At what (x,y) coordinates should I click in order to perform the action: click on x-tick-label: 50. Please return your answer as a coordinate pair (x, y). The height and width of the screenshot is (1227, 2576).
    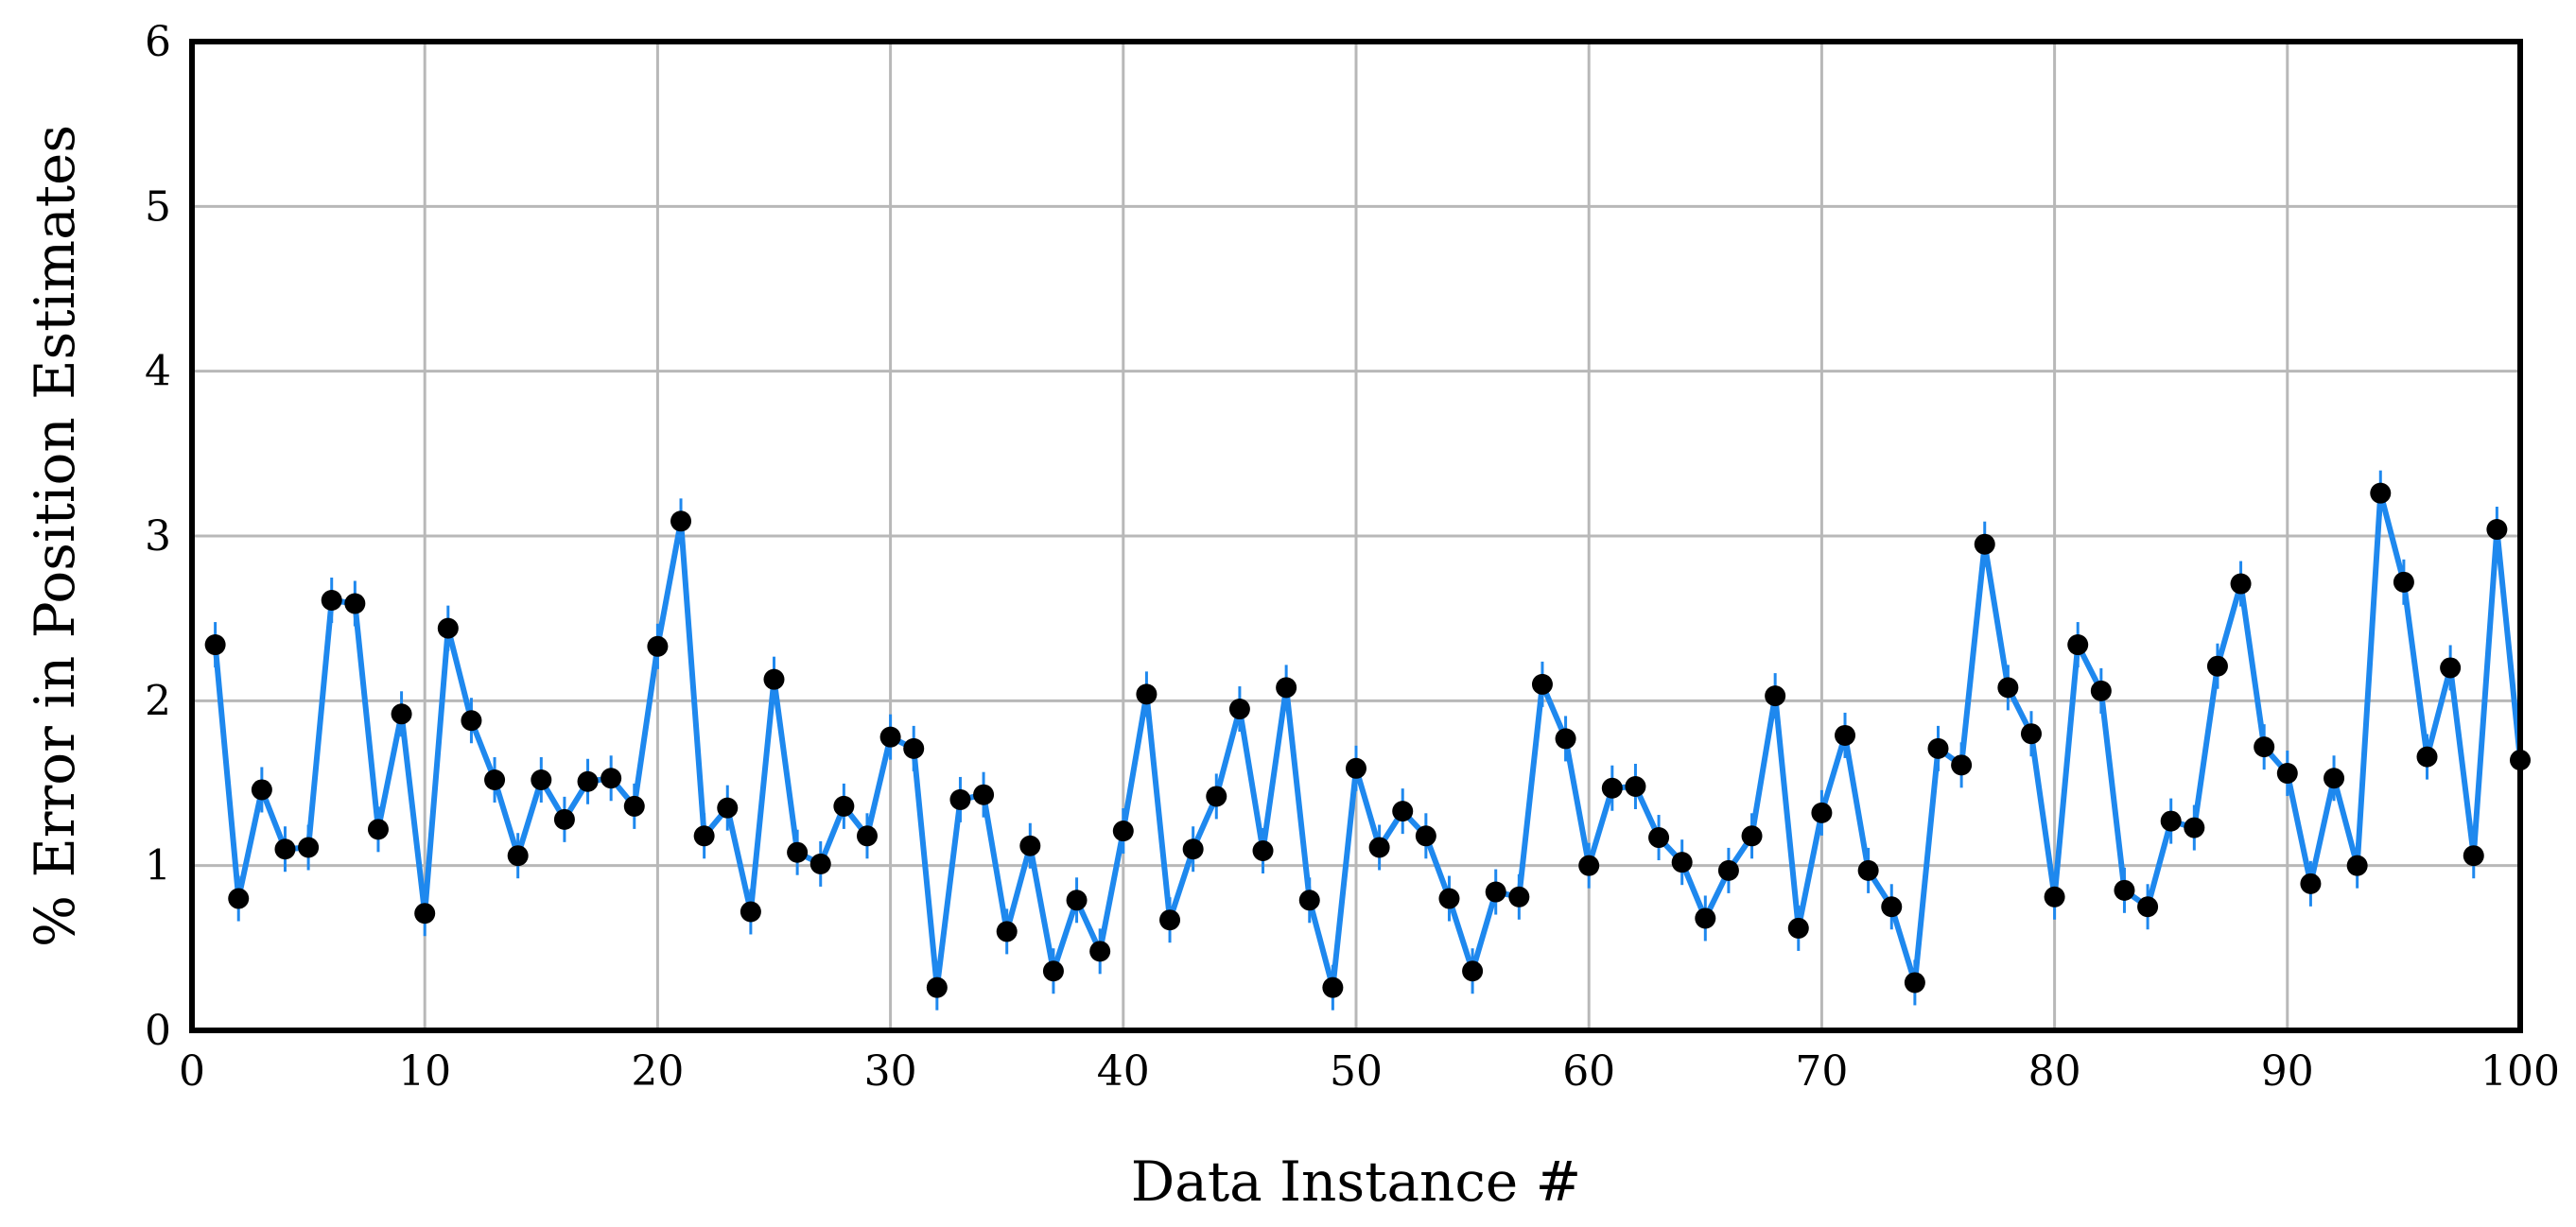
    Looking at the image, I should click on (1356, 1072).